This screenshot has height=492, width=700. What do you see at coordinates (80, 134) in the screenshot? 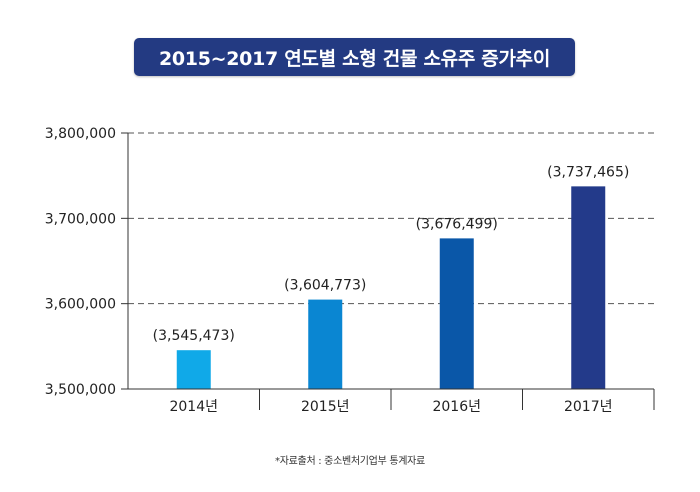
I see `y-tick-label: 3,800,000` at bounding box center [80, 134].